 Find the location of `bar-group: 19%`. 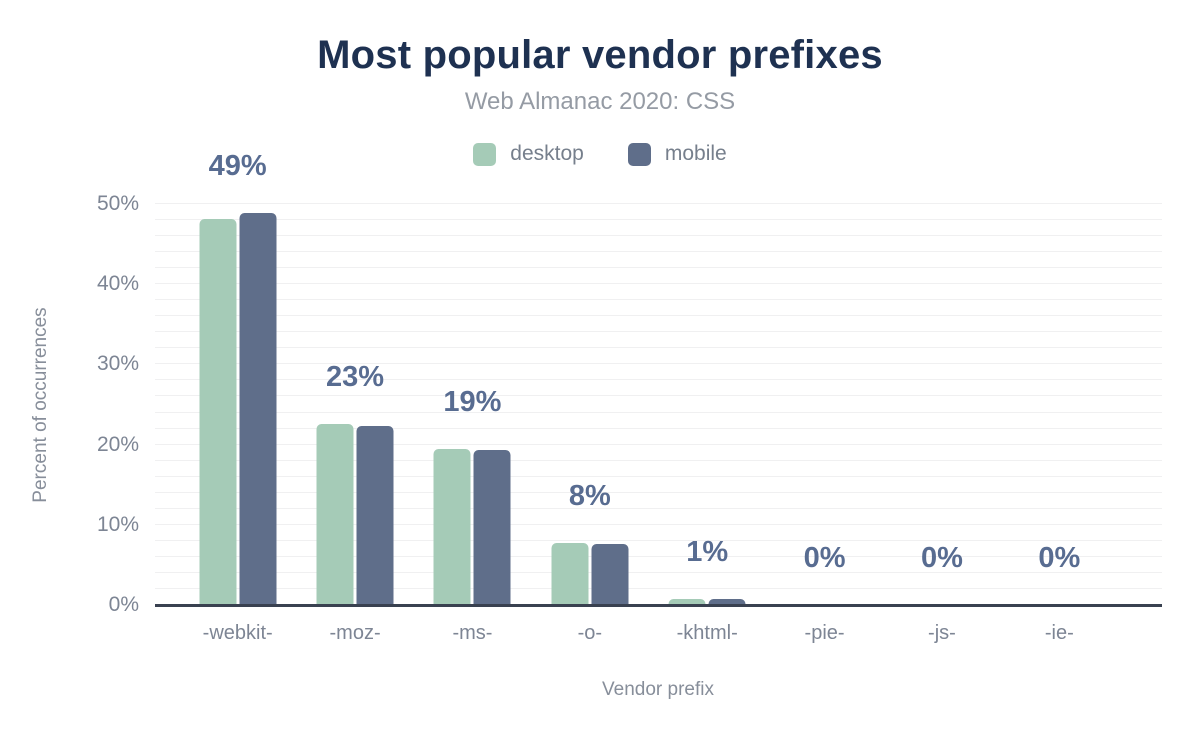

bar-group: 19% is located at coordinates (472, 404).